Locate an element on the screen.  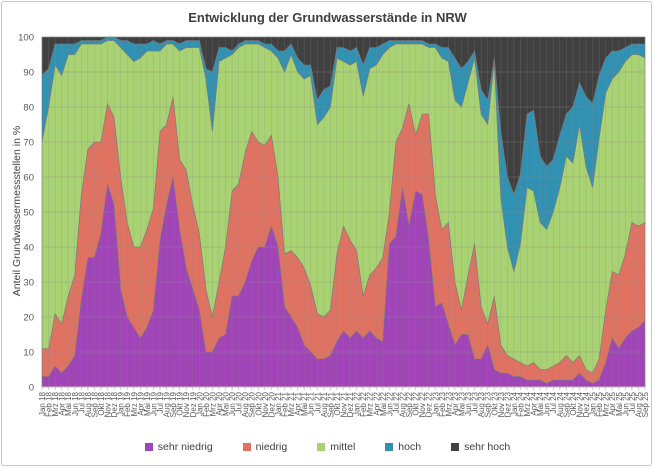
y-tick-label: 10 is located at coordinates (28, 353).